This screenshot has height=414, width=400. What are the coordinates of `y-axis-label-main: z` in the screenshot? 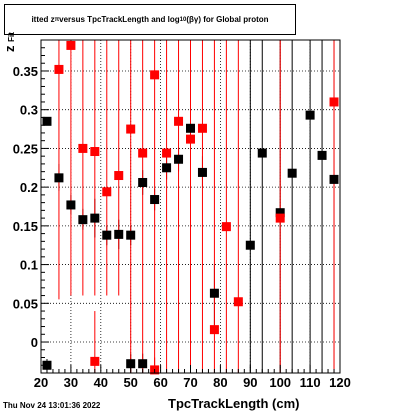 It's located at (9, 49).